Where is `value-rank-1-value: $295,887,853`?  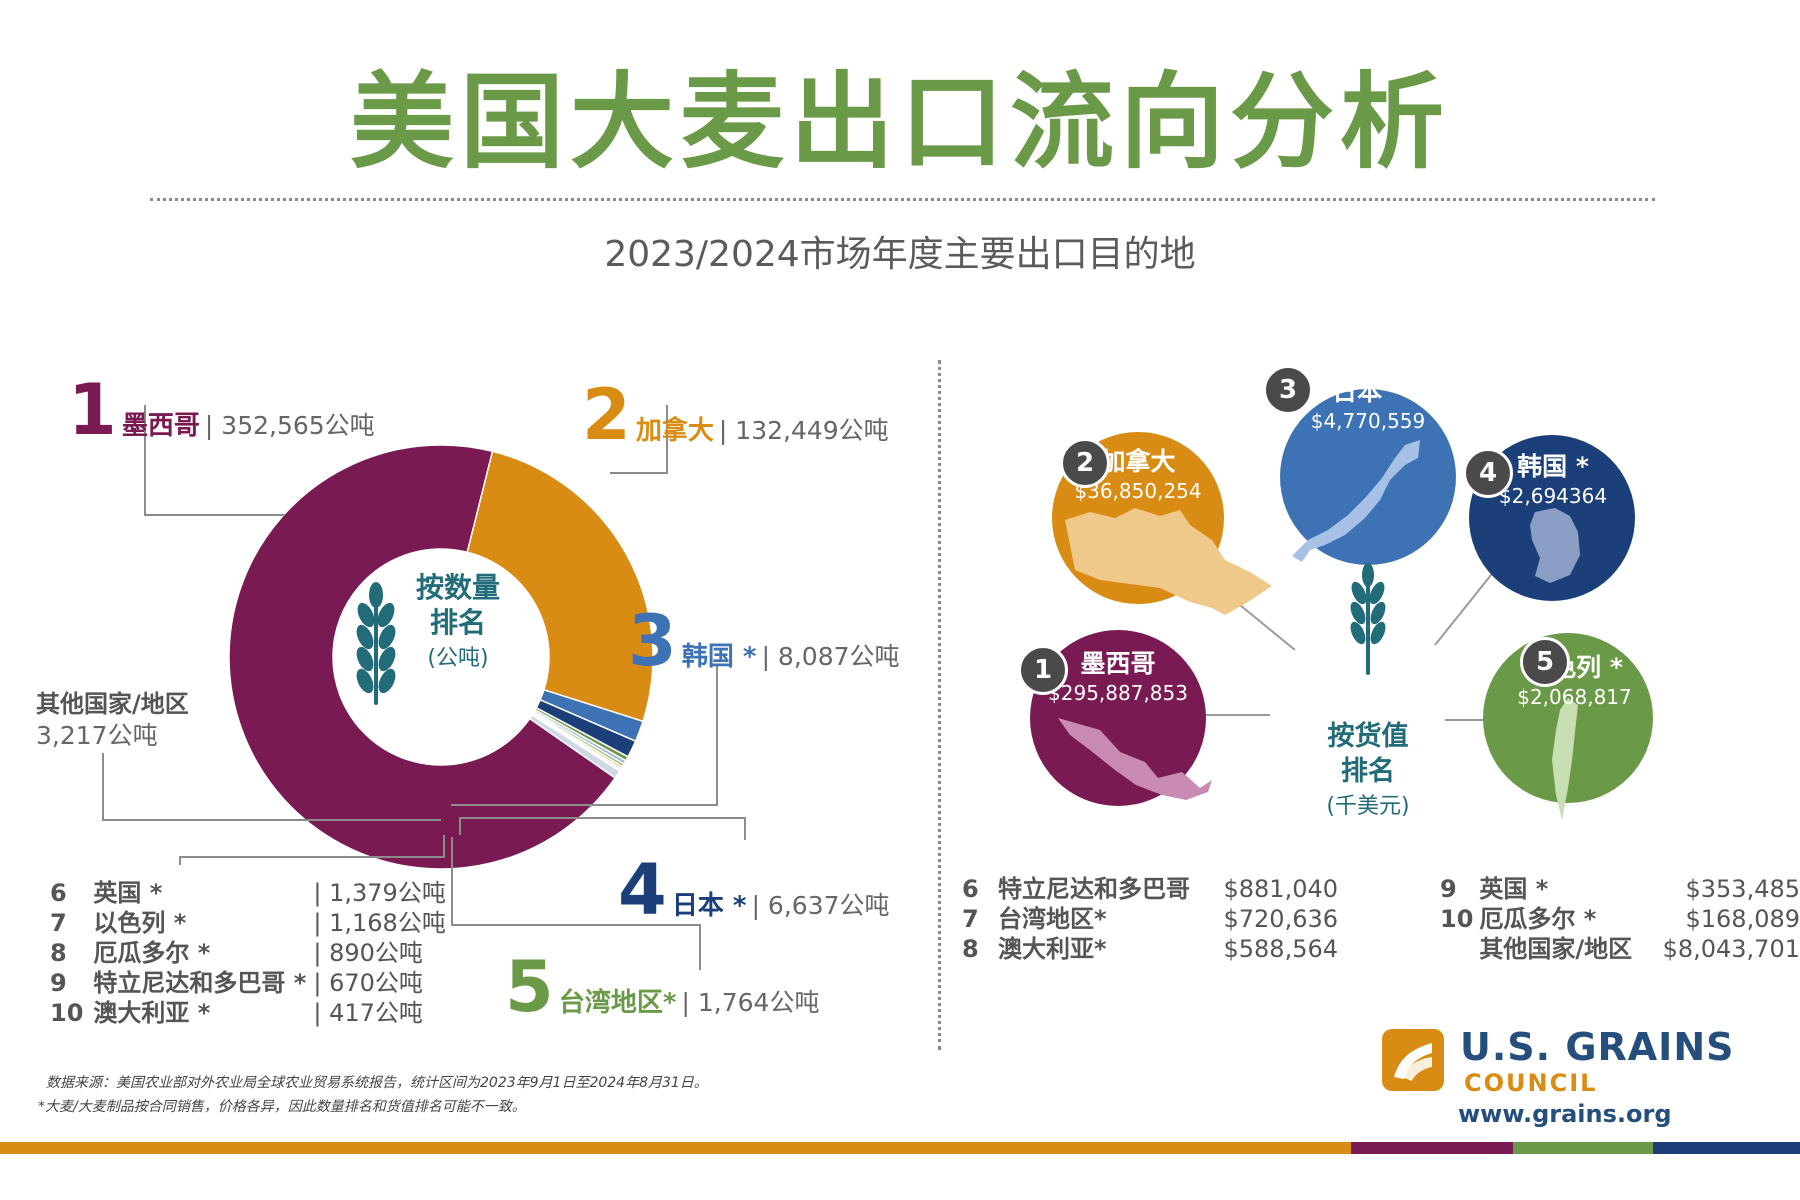
value-rank-1-value: $295,887,853 is located at coordinates (1118, 693).